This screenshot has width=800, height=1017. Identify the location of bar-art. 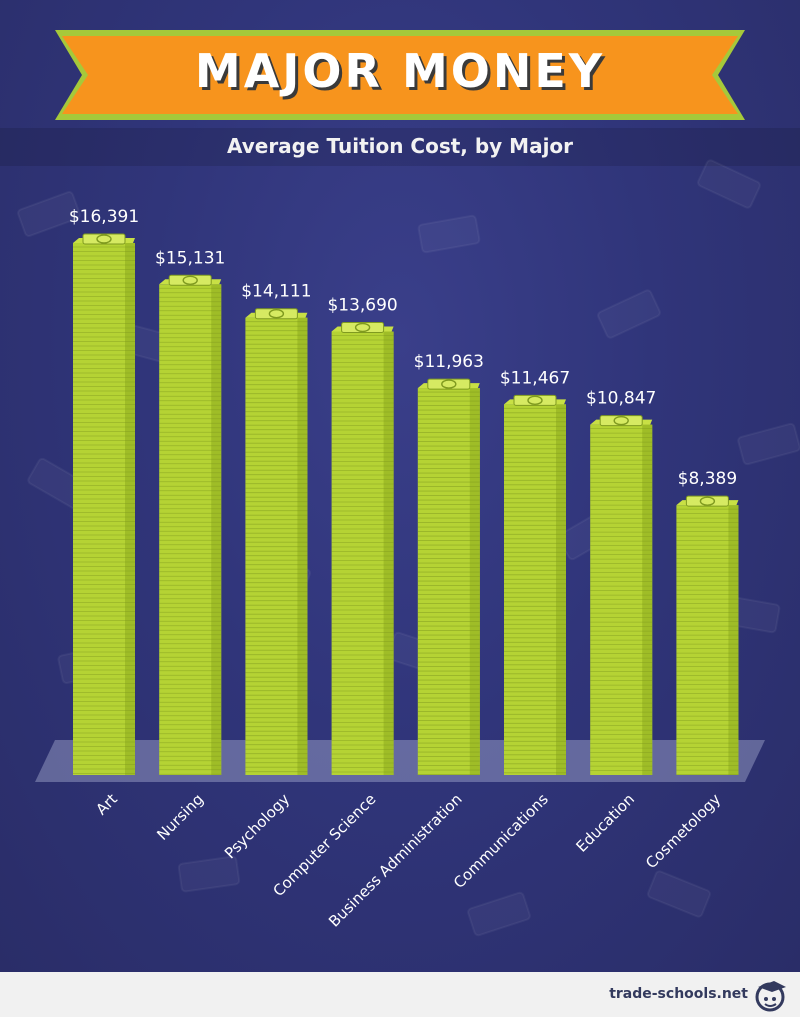
(104, 504).